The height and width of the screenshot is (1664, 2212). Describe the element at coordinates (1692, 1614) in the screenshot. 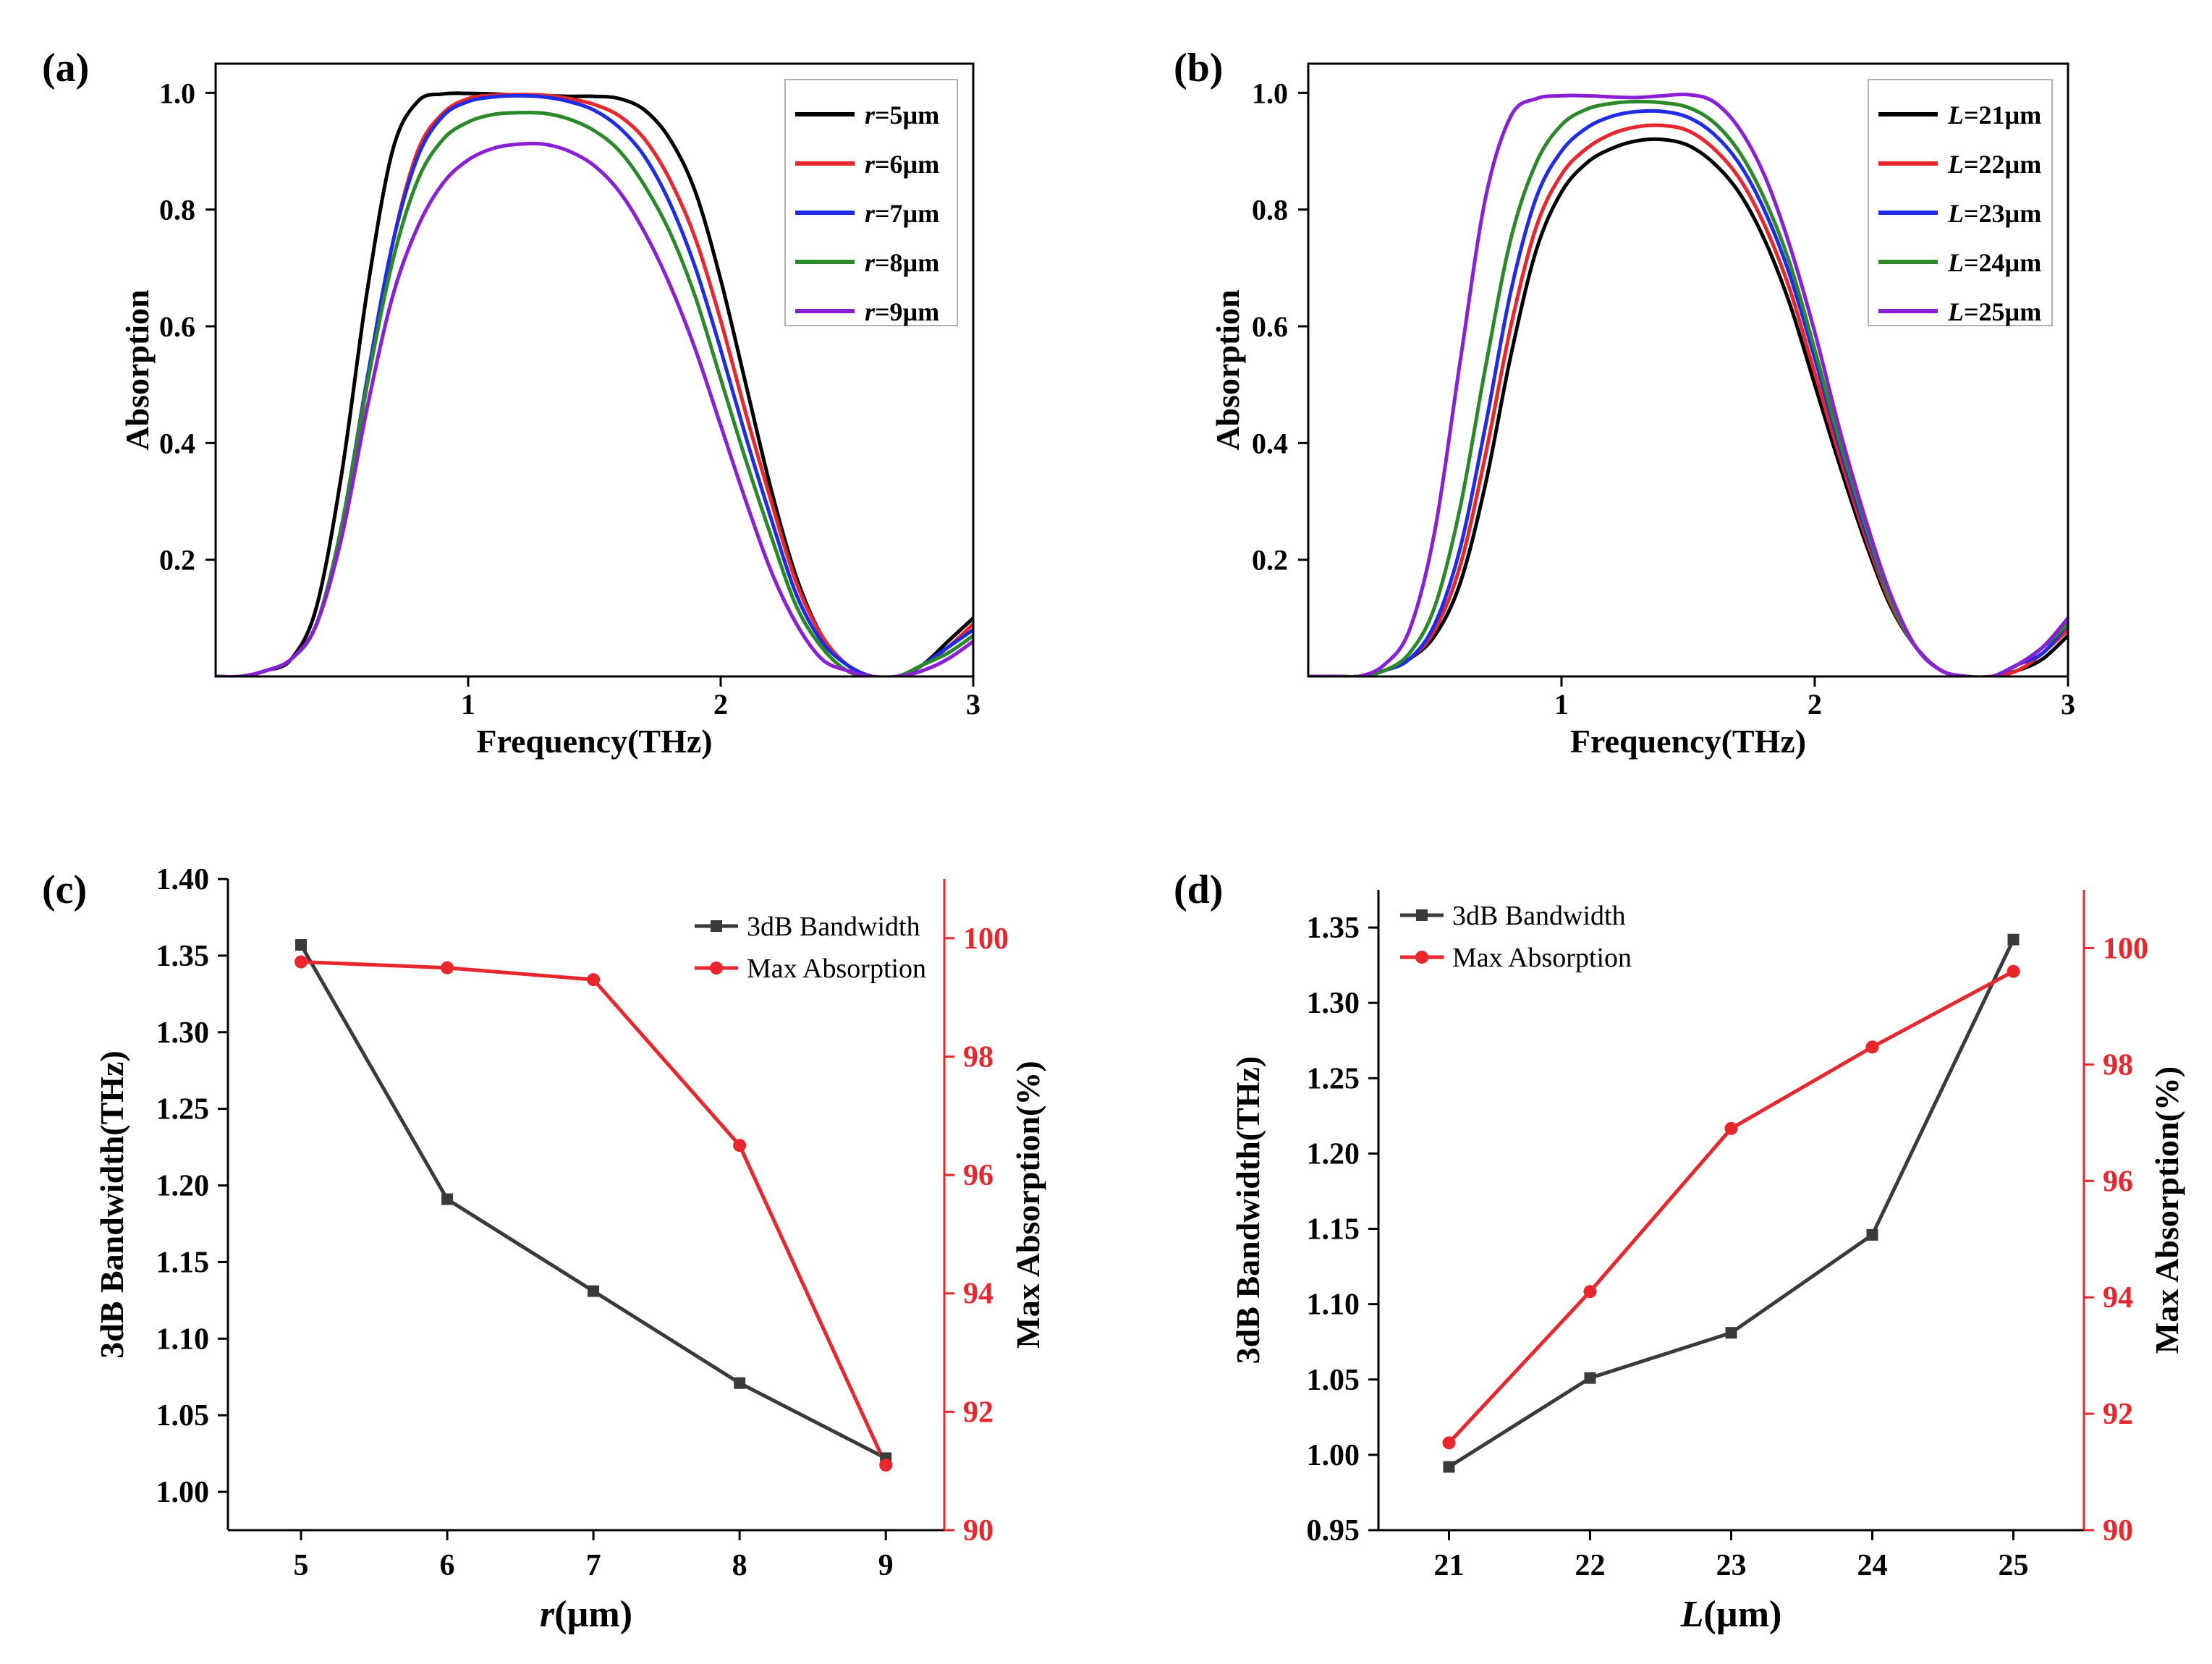

I see `x-axis-var: L` at that location.